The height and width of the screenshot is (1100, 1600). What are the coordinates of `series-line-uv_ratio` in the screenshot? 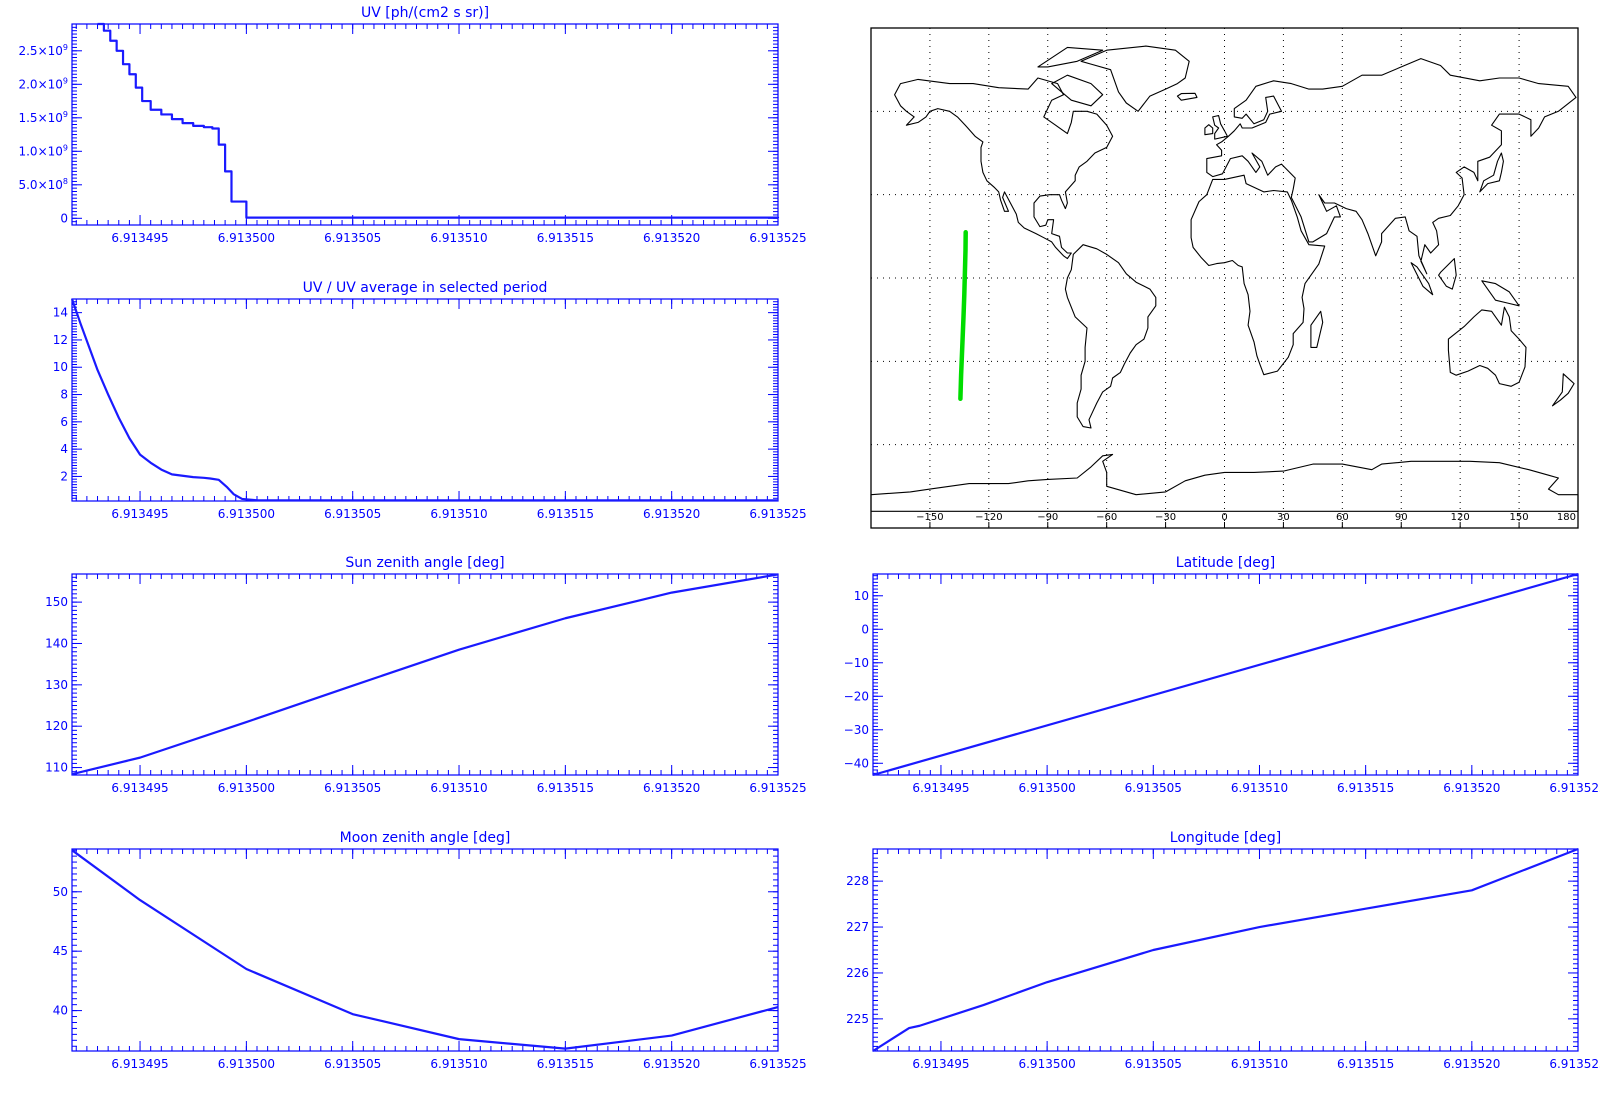 It's located at (424, 400).